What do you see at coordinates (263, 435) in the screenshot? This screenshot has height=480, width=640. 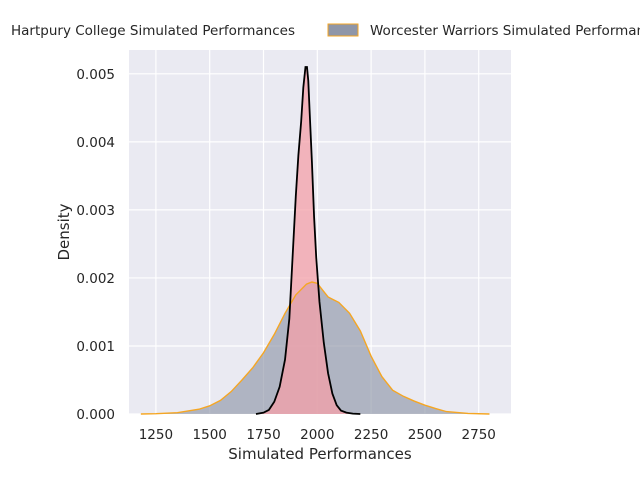 I see `x-tick-label: 1750` at bounding box center [263, 435].